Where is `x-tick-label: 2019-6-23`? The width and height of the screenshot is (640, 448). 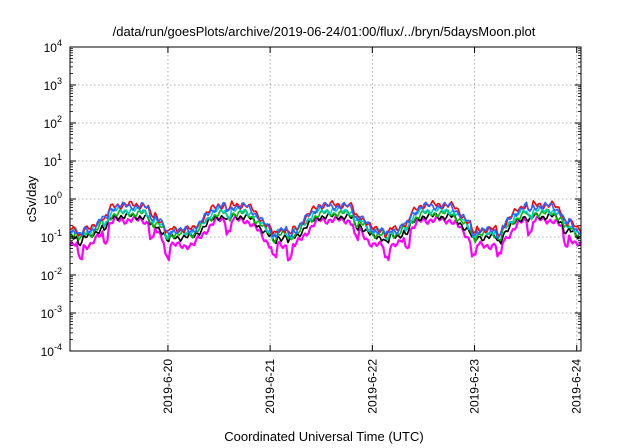
x-tick-label: 2019-6-23 is located at coordinates (475, 386).